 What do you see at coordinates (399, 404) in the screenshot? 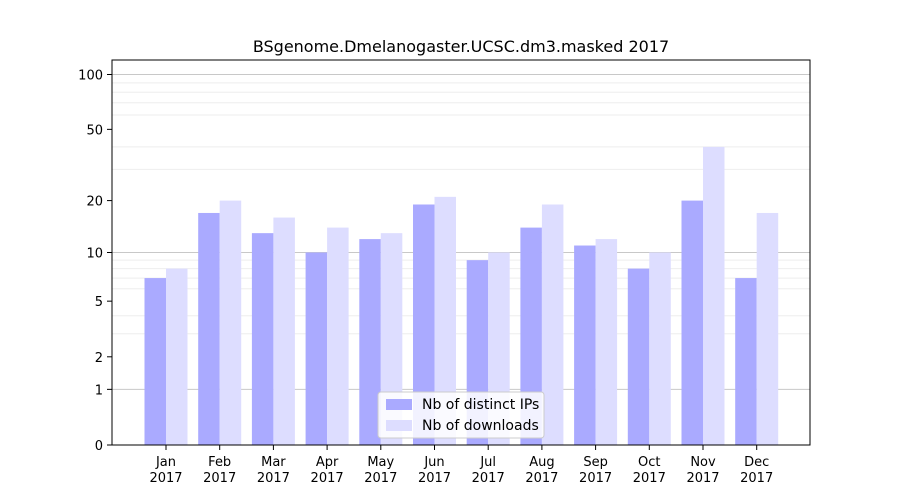
I see `legend-swatch-ips` at bounding box center [399, 404].